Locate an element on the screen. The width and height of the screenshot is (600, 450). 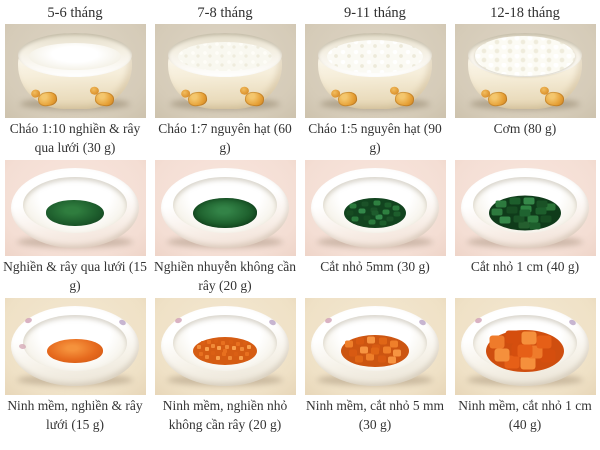
photo-greens-mashed is located at coordinates (225, 208).